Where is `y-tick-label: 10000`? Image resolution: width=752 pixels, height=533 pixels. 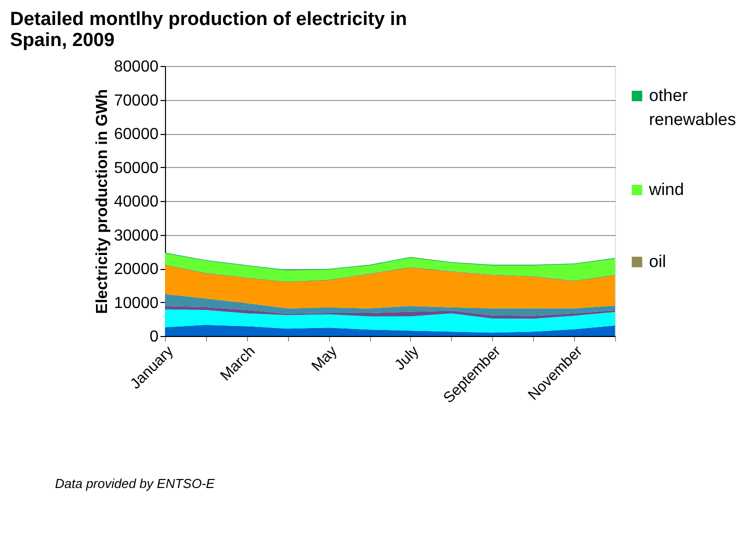
y-tick-label: 10000 is located at coordinates (136, 303).